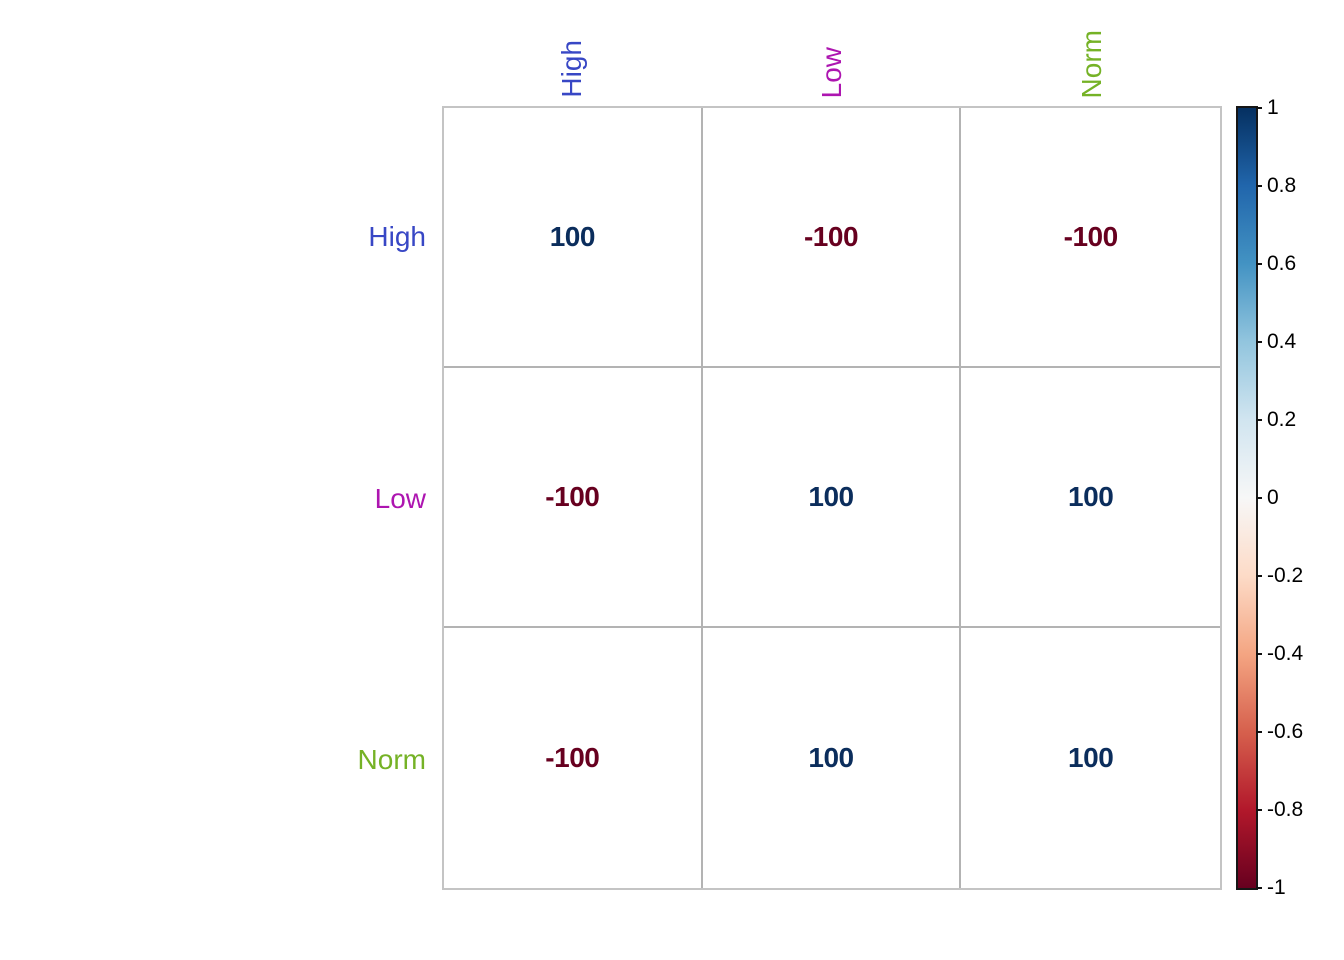 This screenshot has width=1344, height=960. I want to click on colorbar-tick-0.6: 0.6, so click(1276, 264).